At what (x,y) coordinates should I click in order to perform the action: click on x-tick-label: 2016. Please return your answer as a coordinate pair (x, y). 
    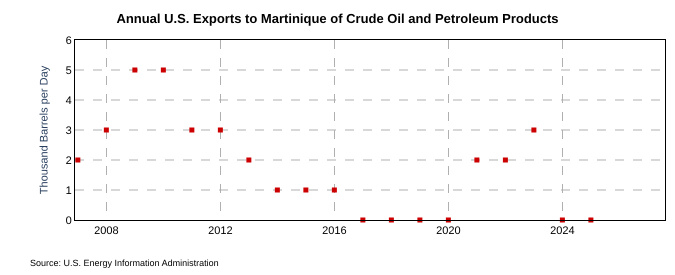
    Looking at the image, I should click on (334, 231).